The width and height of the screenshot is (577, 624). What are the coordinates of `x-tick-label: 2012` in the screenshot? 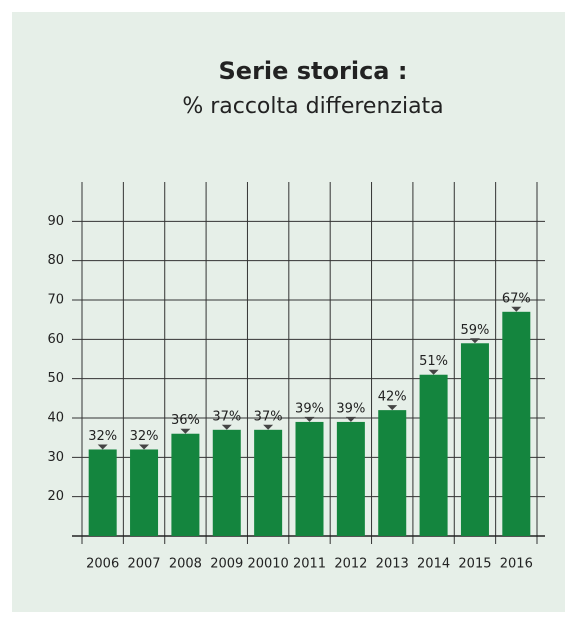 It's located at (350, 564).